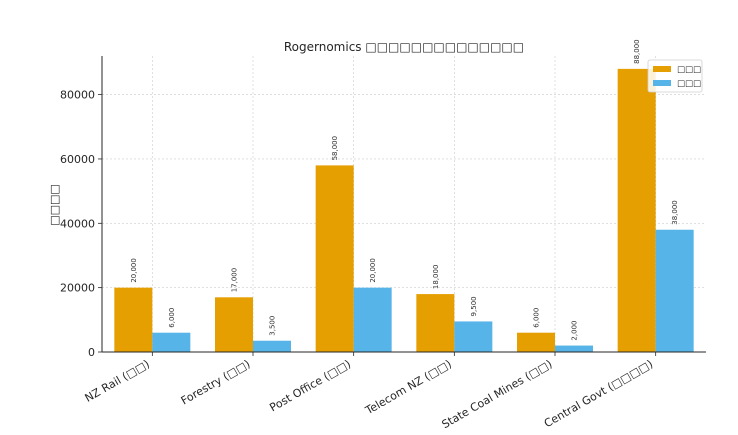 Image resolution: width=738 pixels, height=435 pixels. What do you see at coordinates (91, 352) in the screenshot?
I see `y-tick-label: 0` at bounding box center [91, 352].